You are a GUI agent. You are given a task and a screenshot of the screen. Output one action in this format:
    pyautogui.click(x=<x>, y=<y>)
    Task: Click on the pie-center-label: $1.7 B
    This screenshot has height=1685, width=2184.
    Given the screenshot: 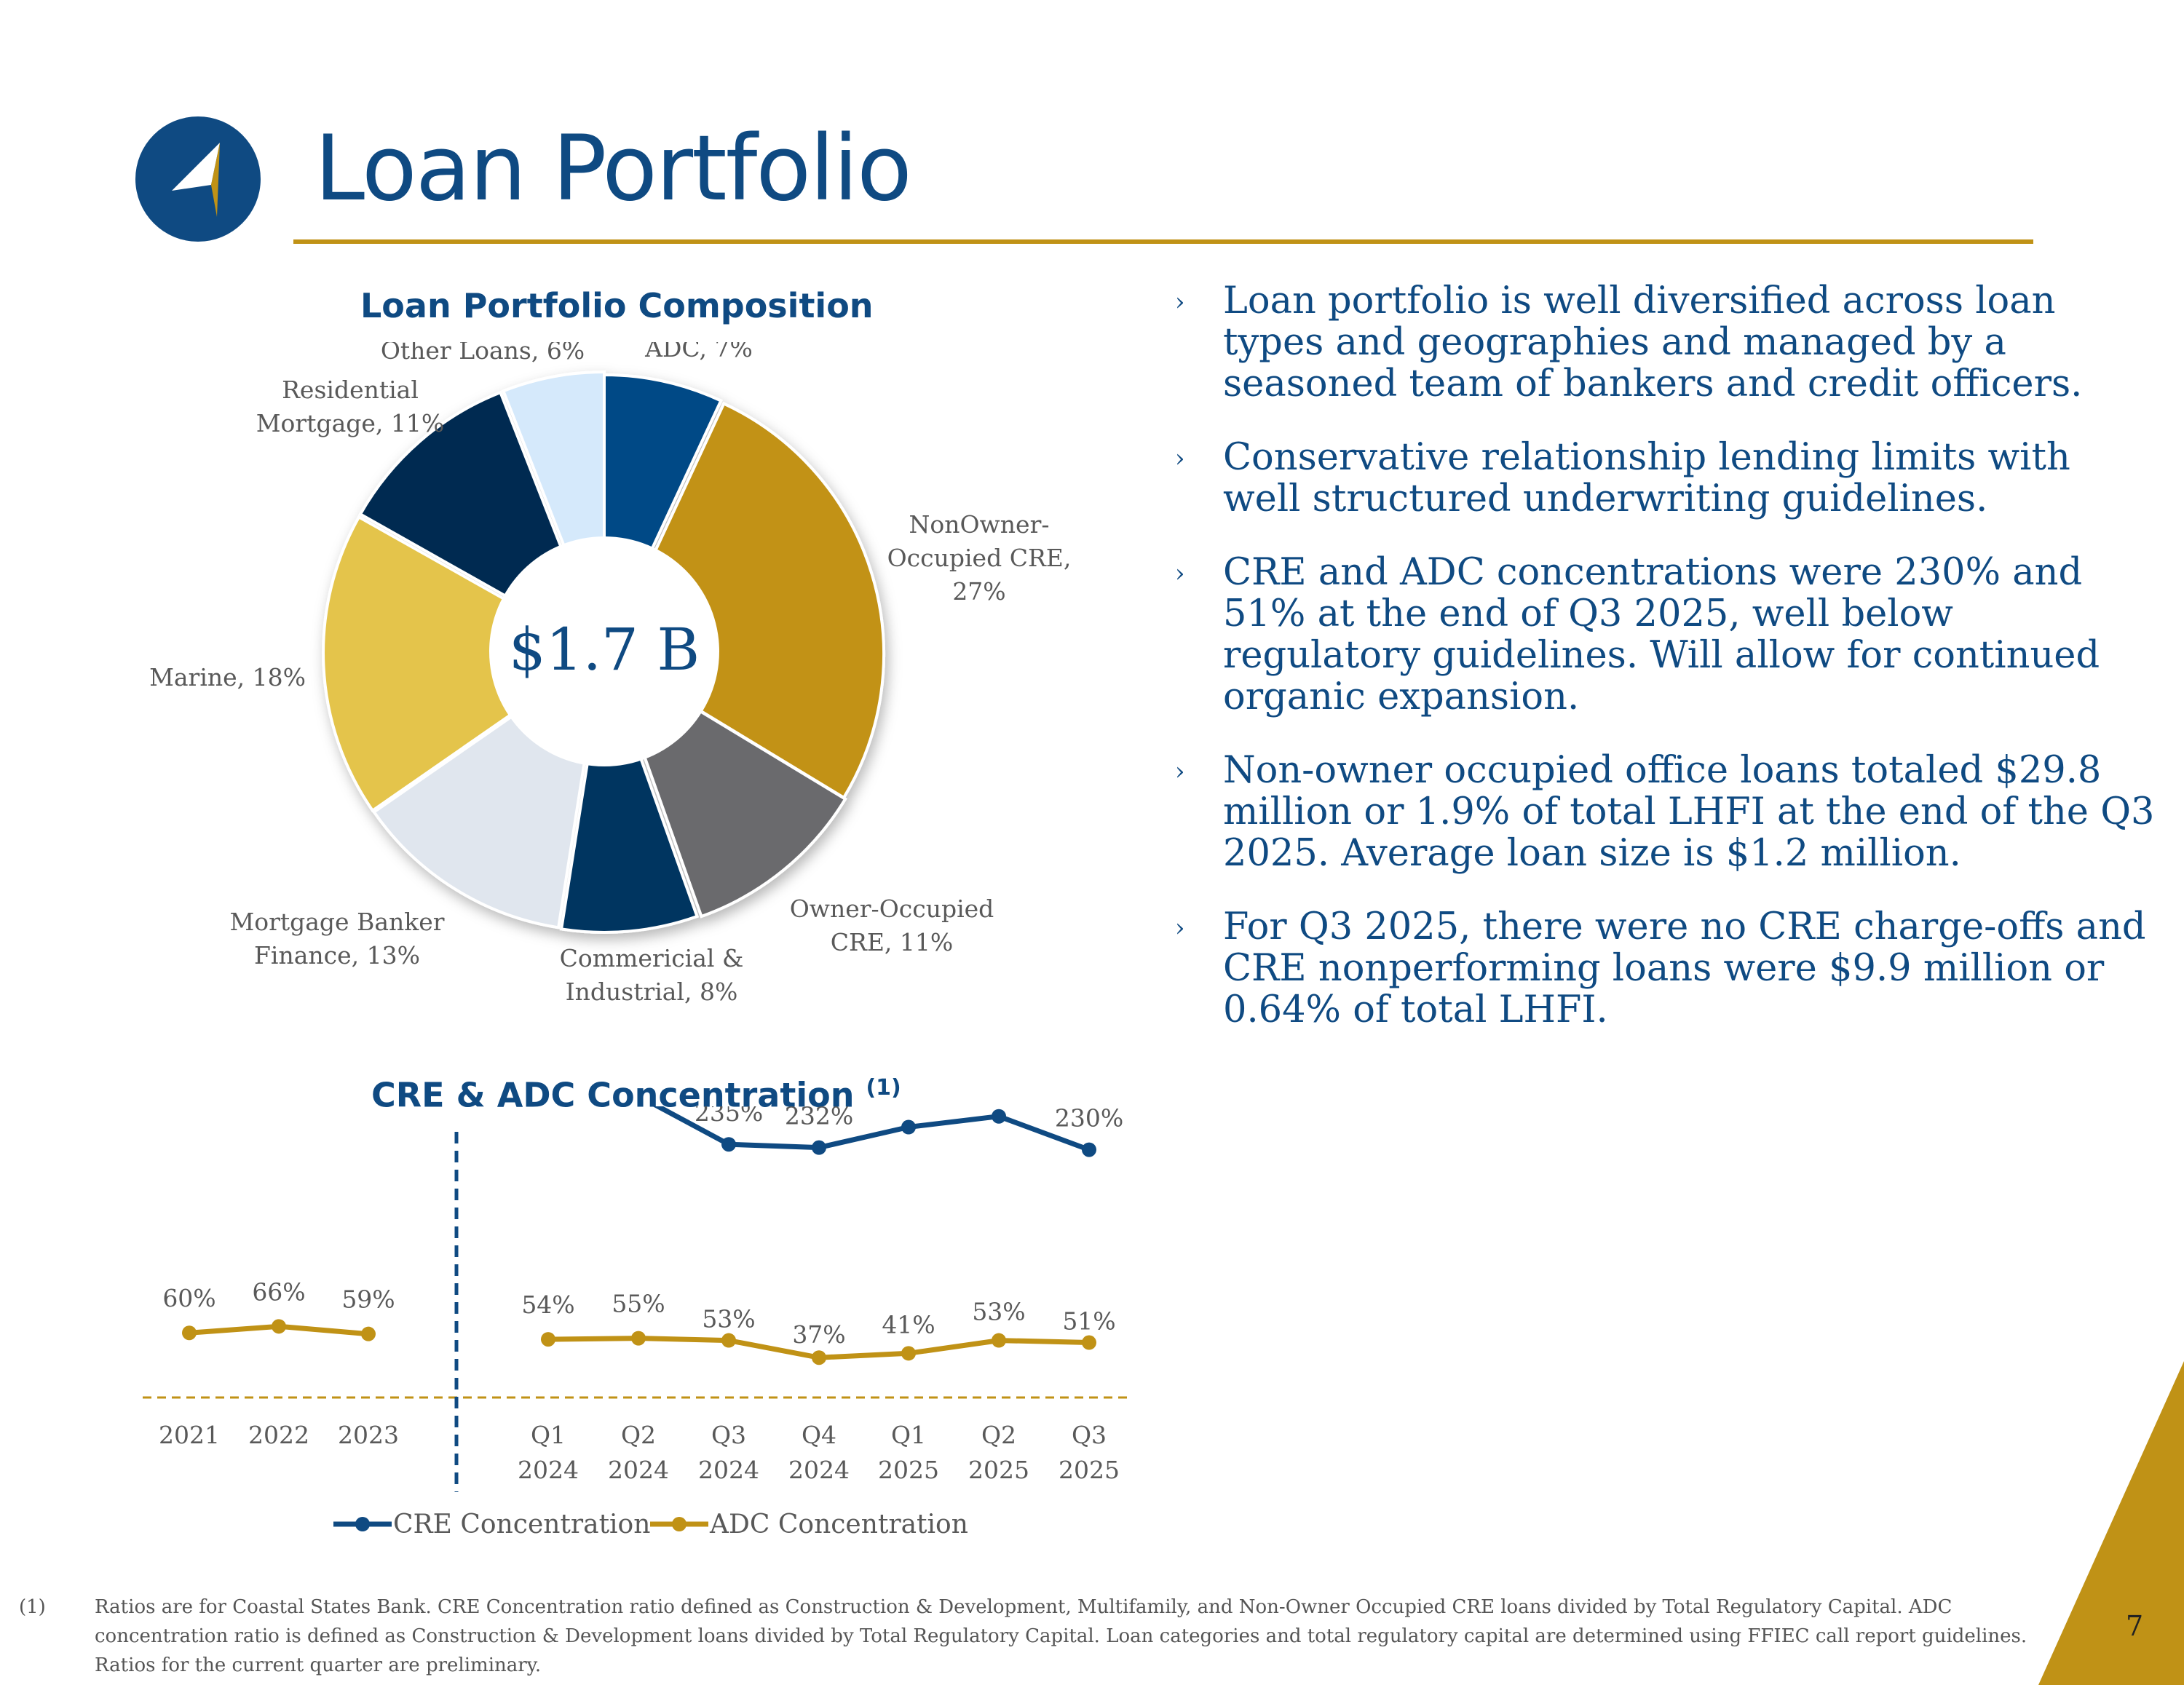 What is the action you would take?
    pyautogui.click(x=604, y=649)
    